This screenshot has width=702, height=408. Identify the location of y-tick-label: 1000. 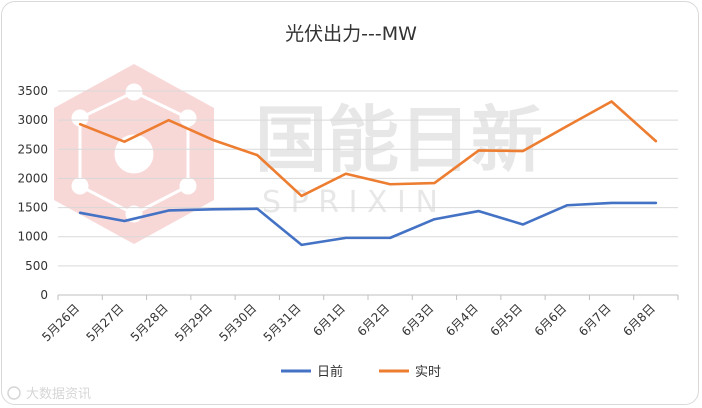
(32, 237).